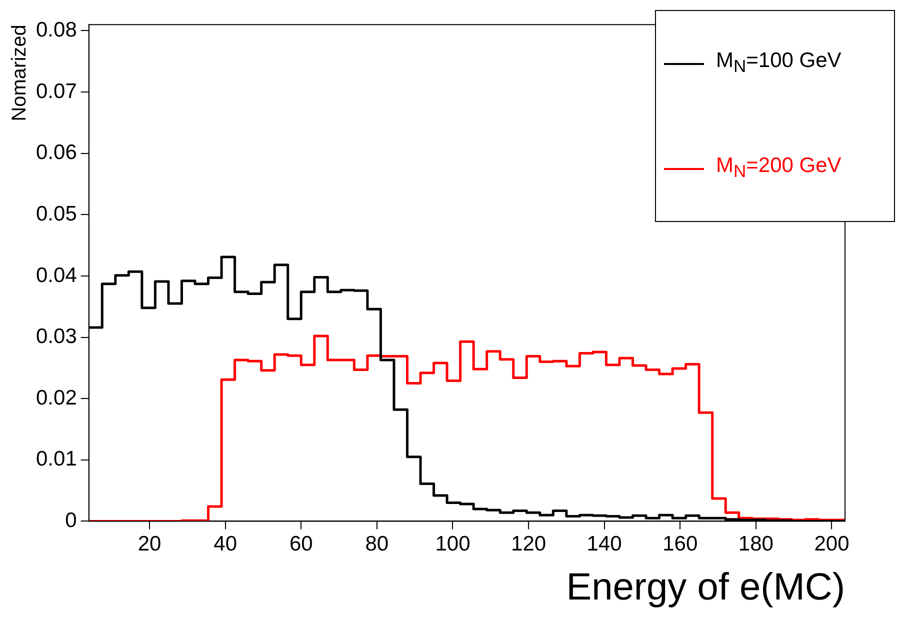 The width and height of the screenshot is (903, 624). Describe the element at coordinates (56, 91) in the screenshot. I see `y-tick-label: 0.07` at that location.